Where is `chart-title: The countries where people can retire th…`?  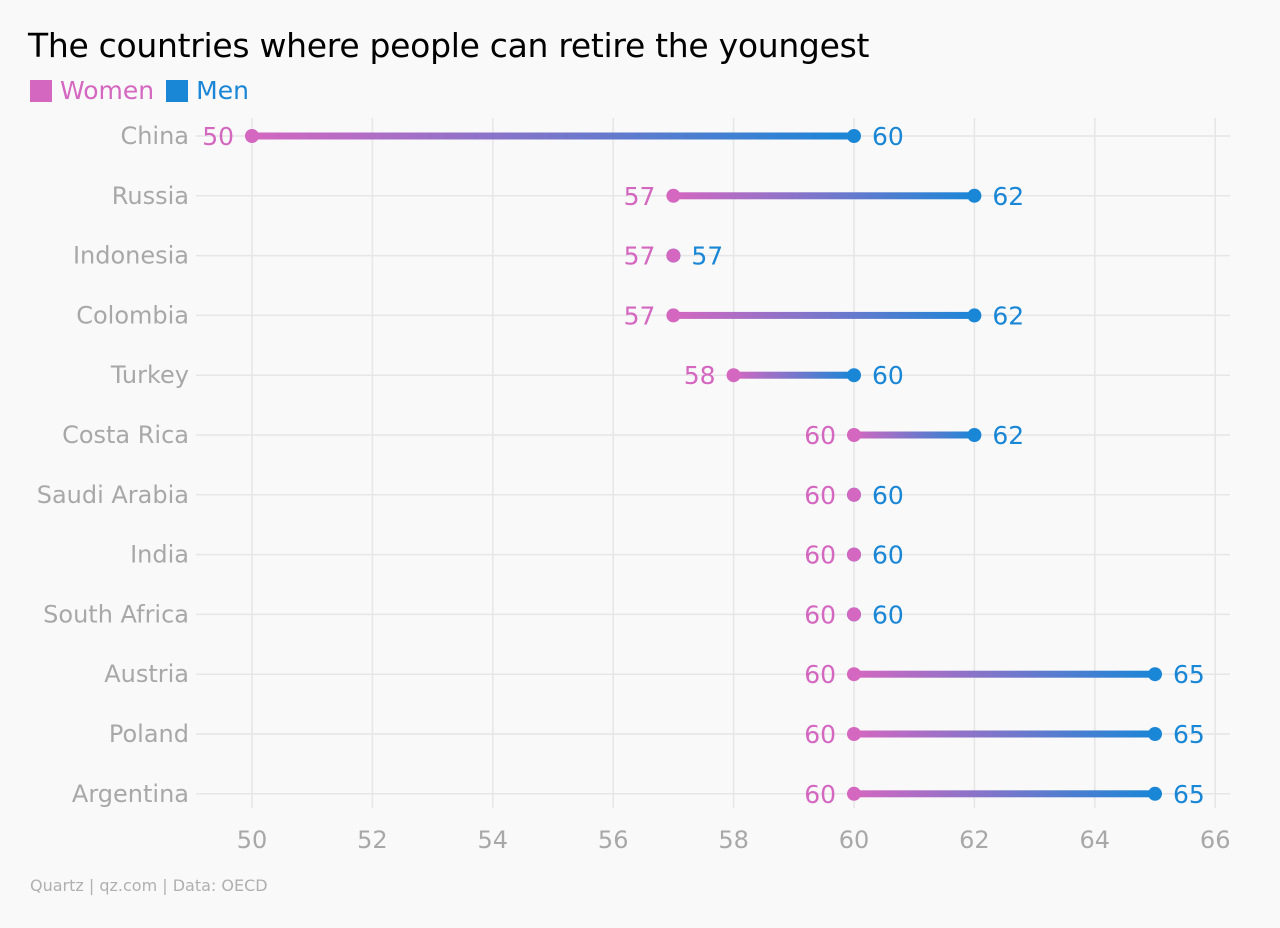
chart-title: The countries where people can retire th… is located at coordinates (449, 45).